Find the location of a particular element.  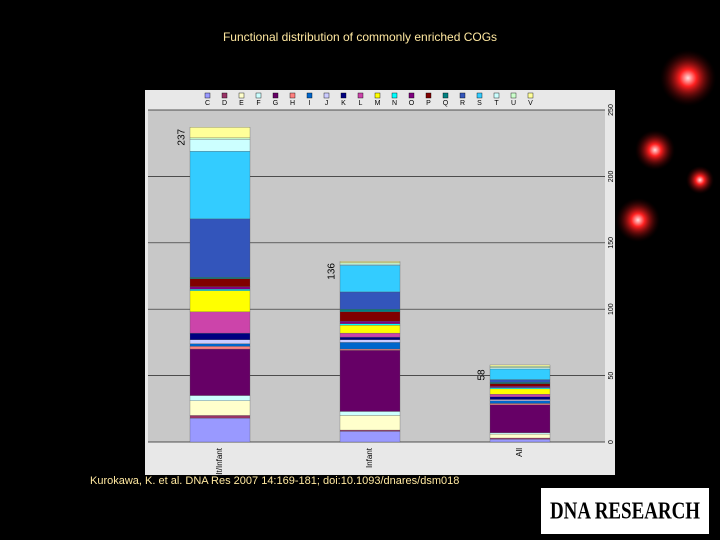

x-tick-label: All is located at coordinates (519, 452).